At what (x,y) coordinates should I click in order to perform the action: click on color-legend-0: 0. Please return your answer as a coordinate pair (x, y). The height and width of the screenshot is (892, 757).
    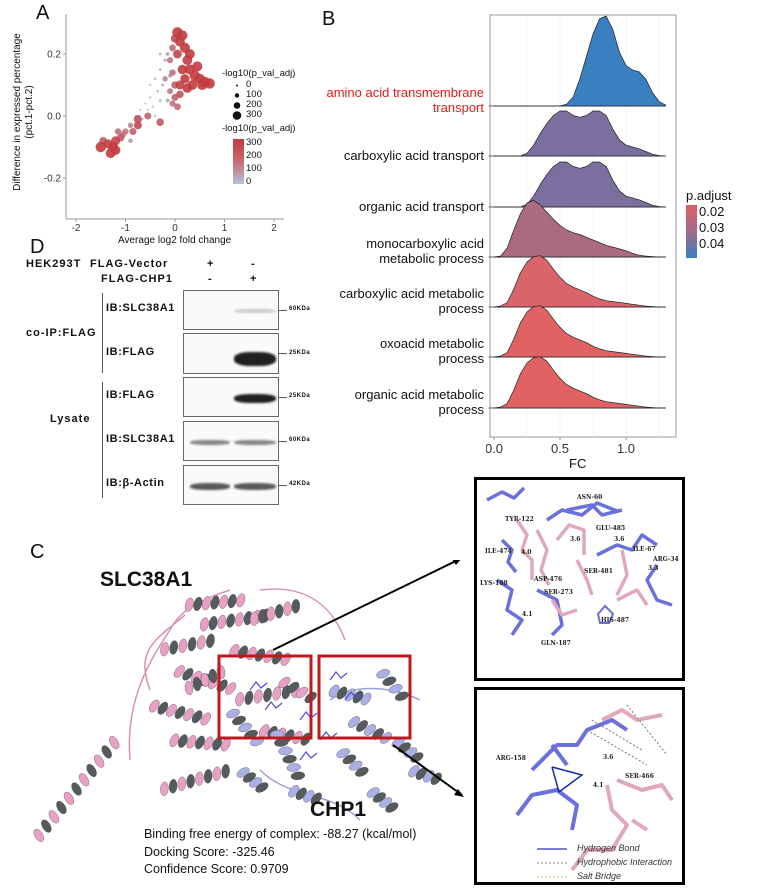
    Looking at the image, I should click on (249, 181).